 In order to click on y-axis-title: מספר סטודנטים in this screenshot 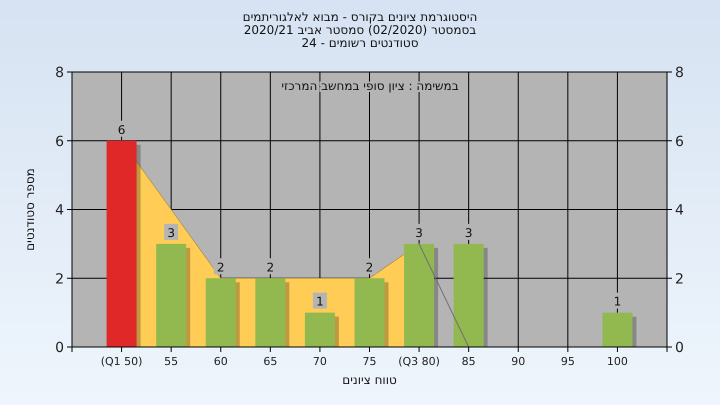, I will do `click(30, 209)`.